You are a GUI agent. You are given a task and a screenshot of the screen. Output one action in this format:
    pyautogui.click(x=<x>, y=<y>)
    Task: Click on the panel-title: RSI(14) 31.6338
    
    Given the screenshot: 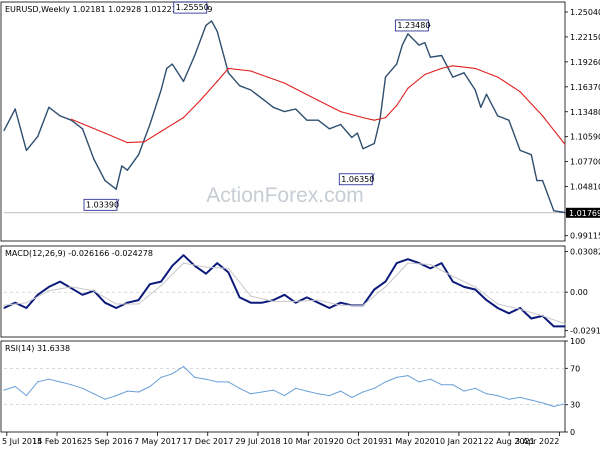 What is the action you would take?
    pyautogui.click(x=37, y=348)
    